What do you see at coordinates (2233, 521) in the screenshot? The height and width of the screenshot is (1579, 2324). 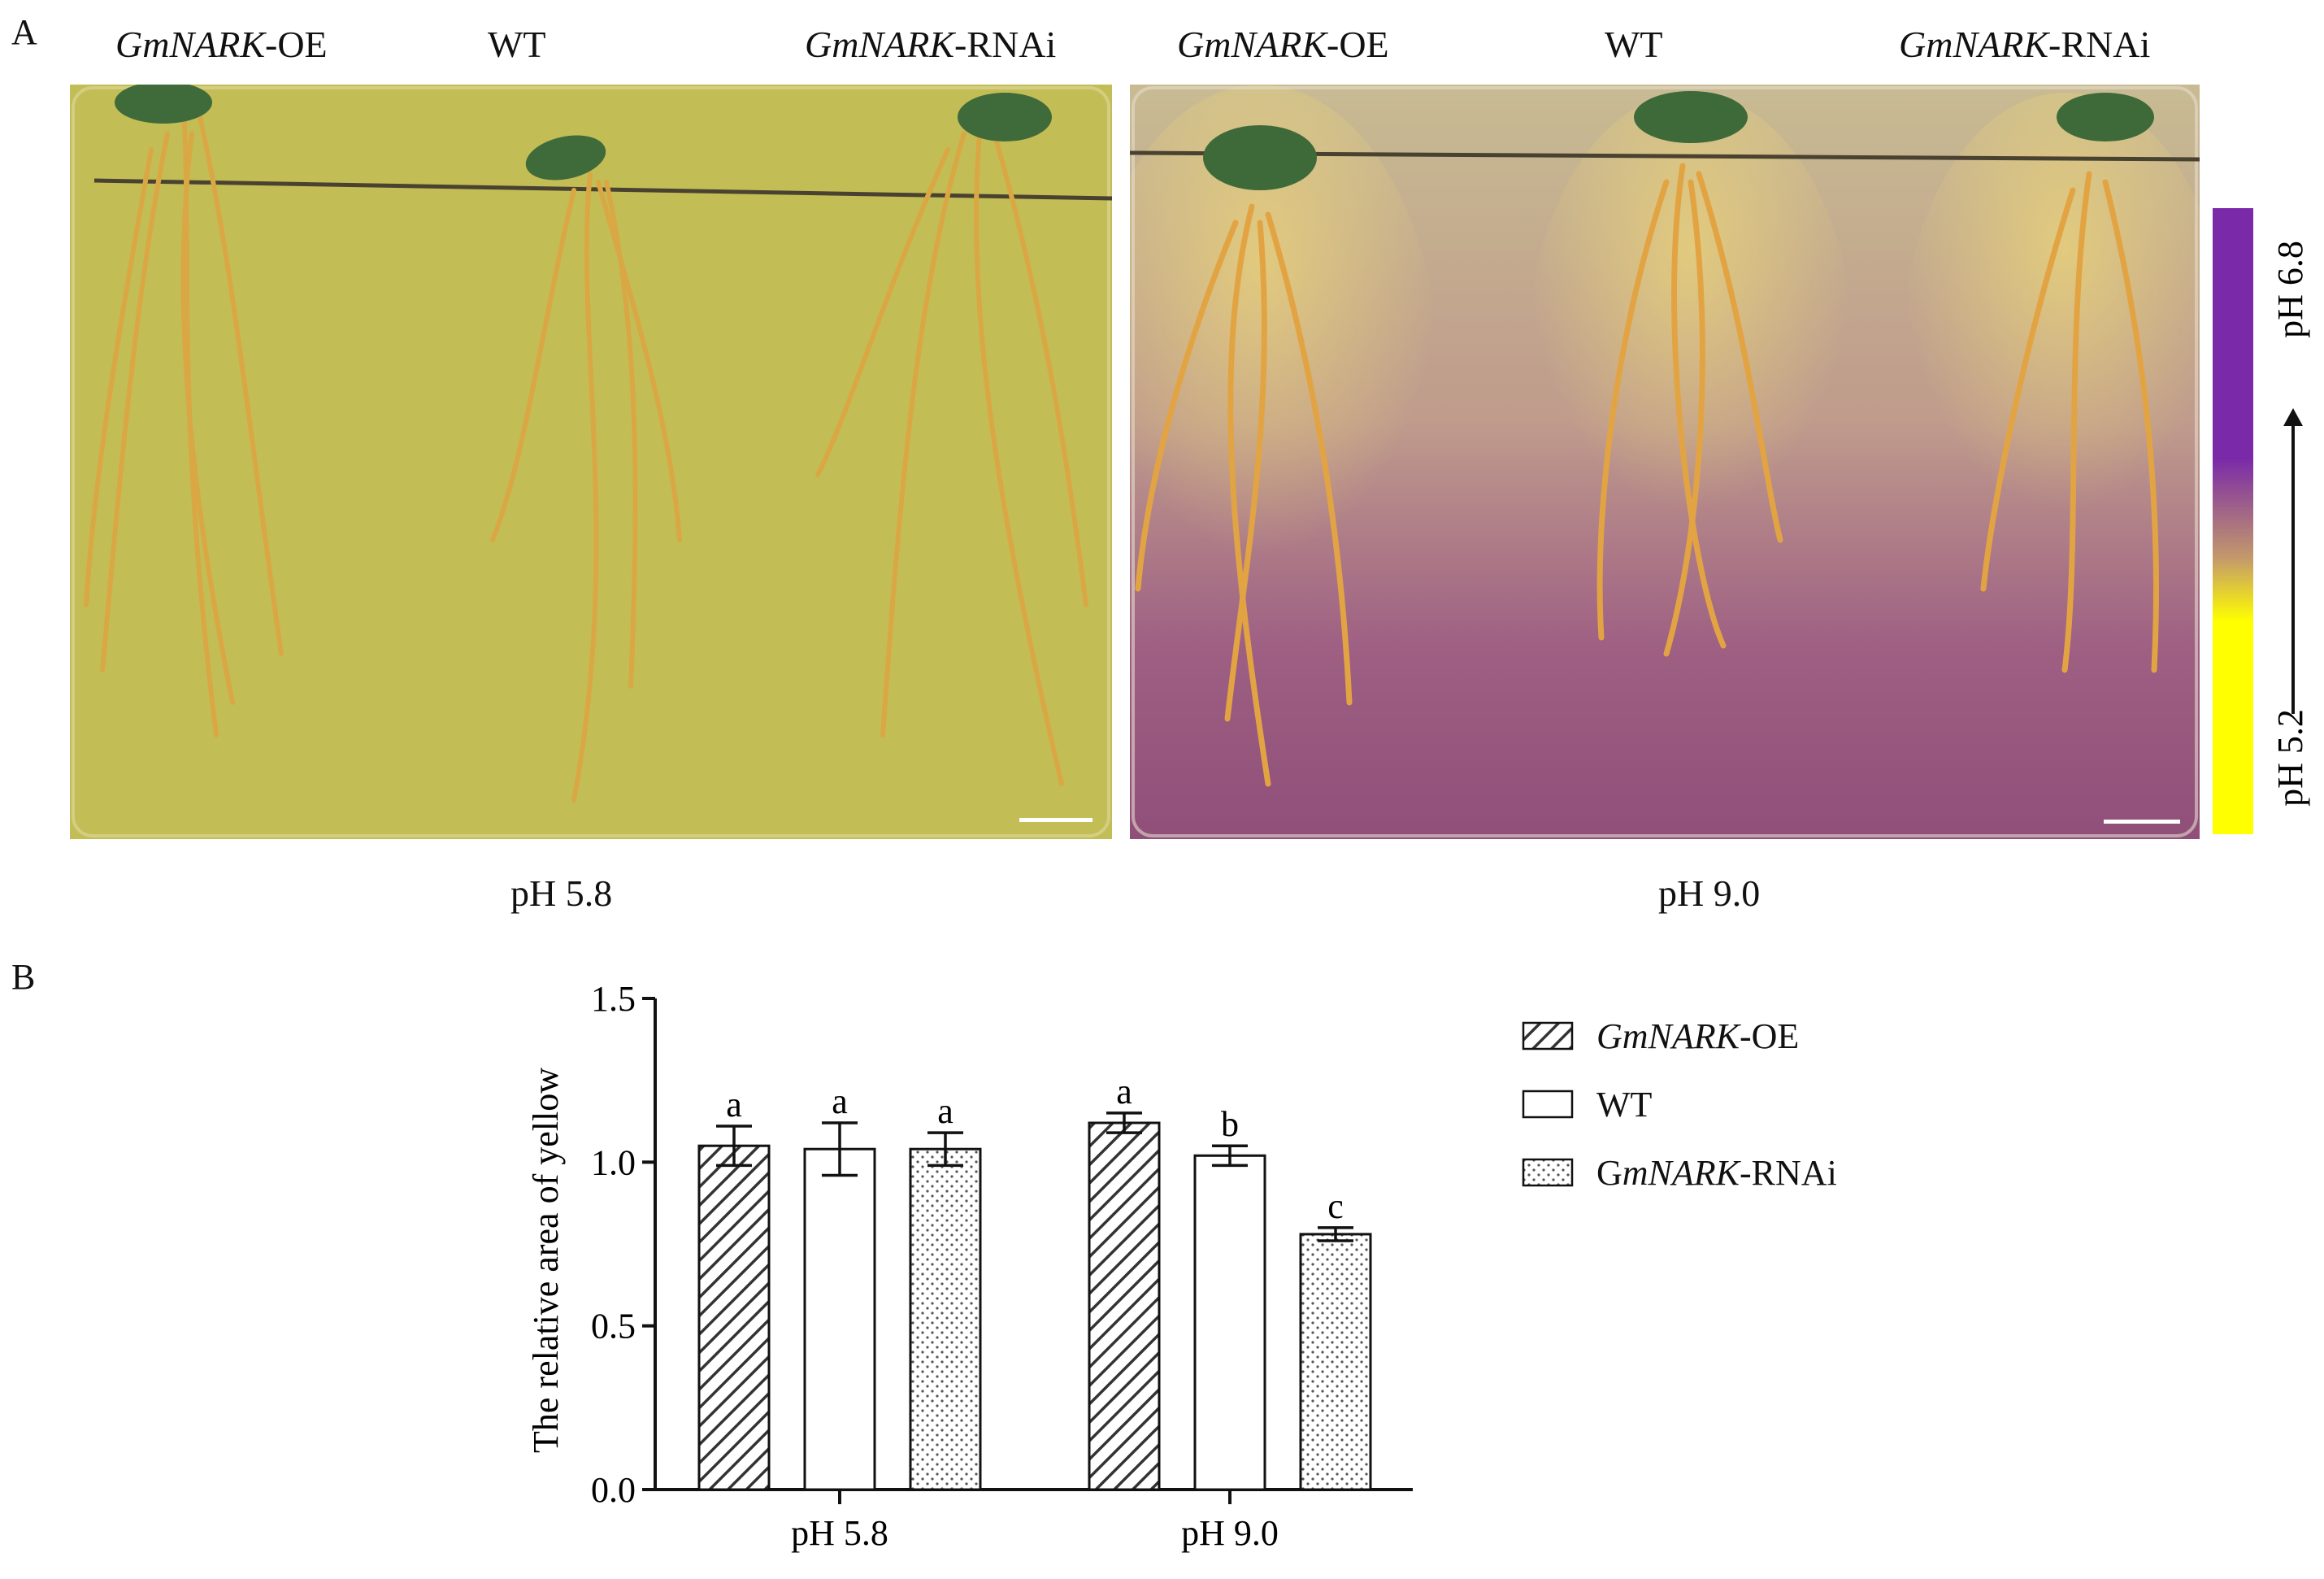 I see `ph-color-bar` at bounding box center [2233, 521].